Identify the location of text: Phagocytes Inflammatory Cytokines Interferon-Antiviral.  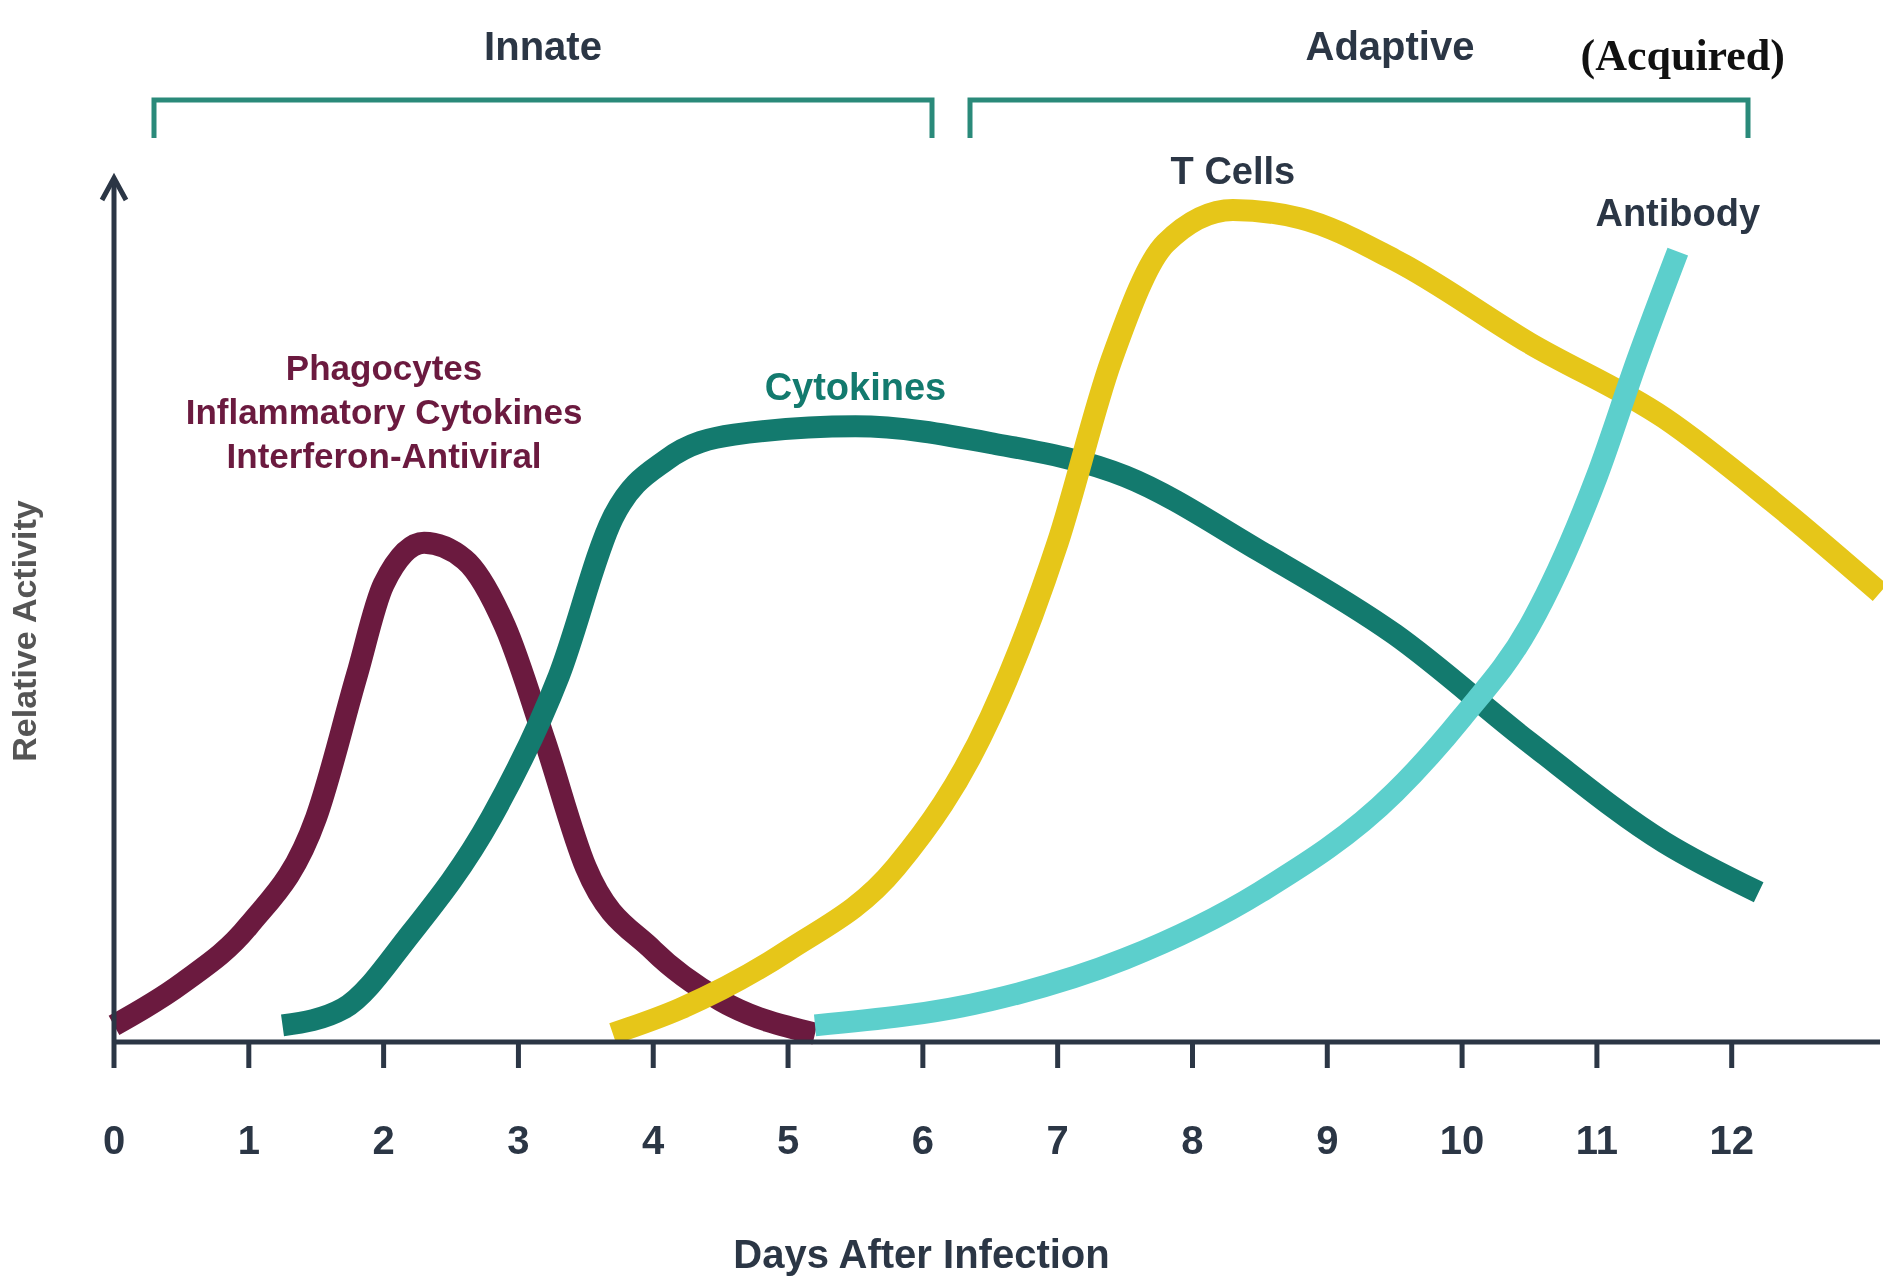
(384, 411).